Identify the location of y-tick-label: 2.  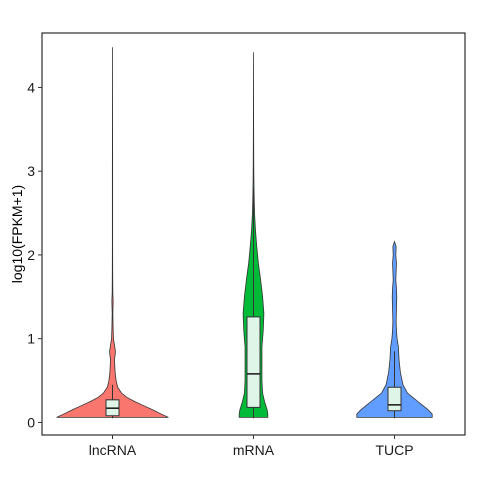
(31, 255).